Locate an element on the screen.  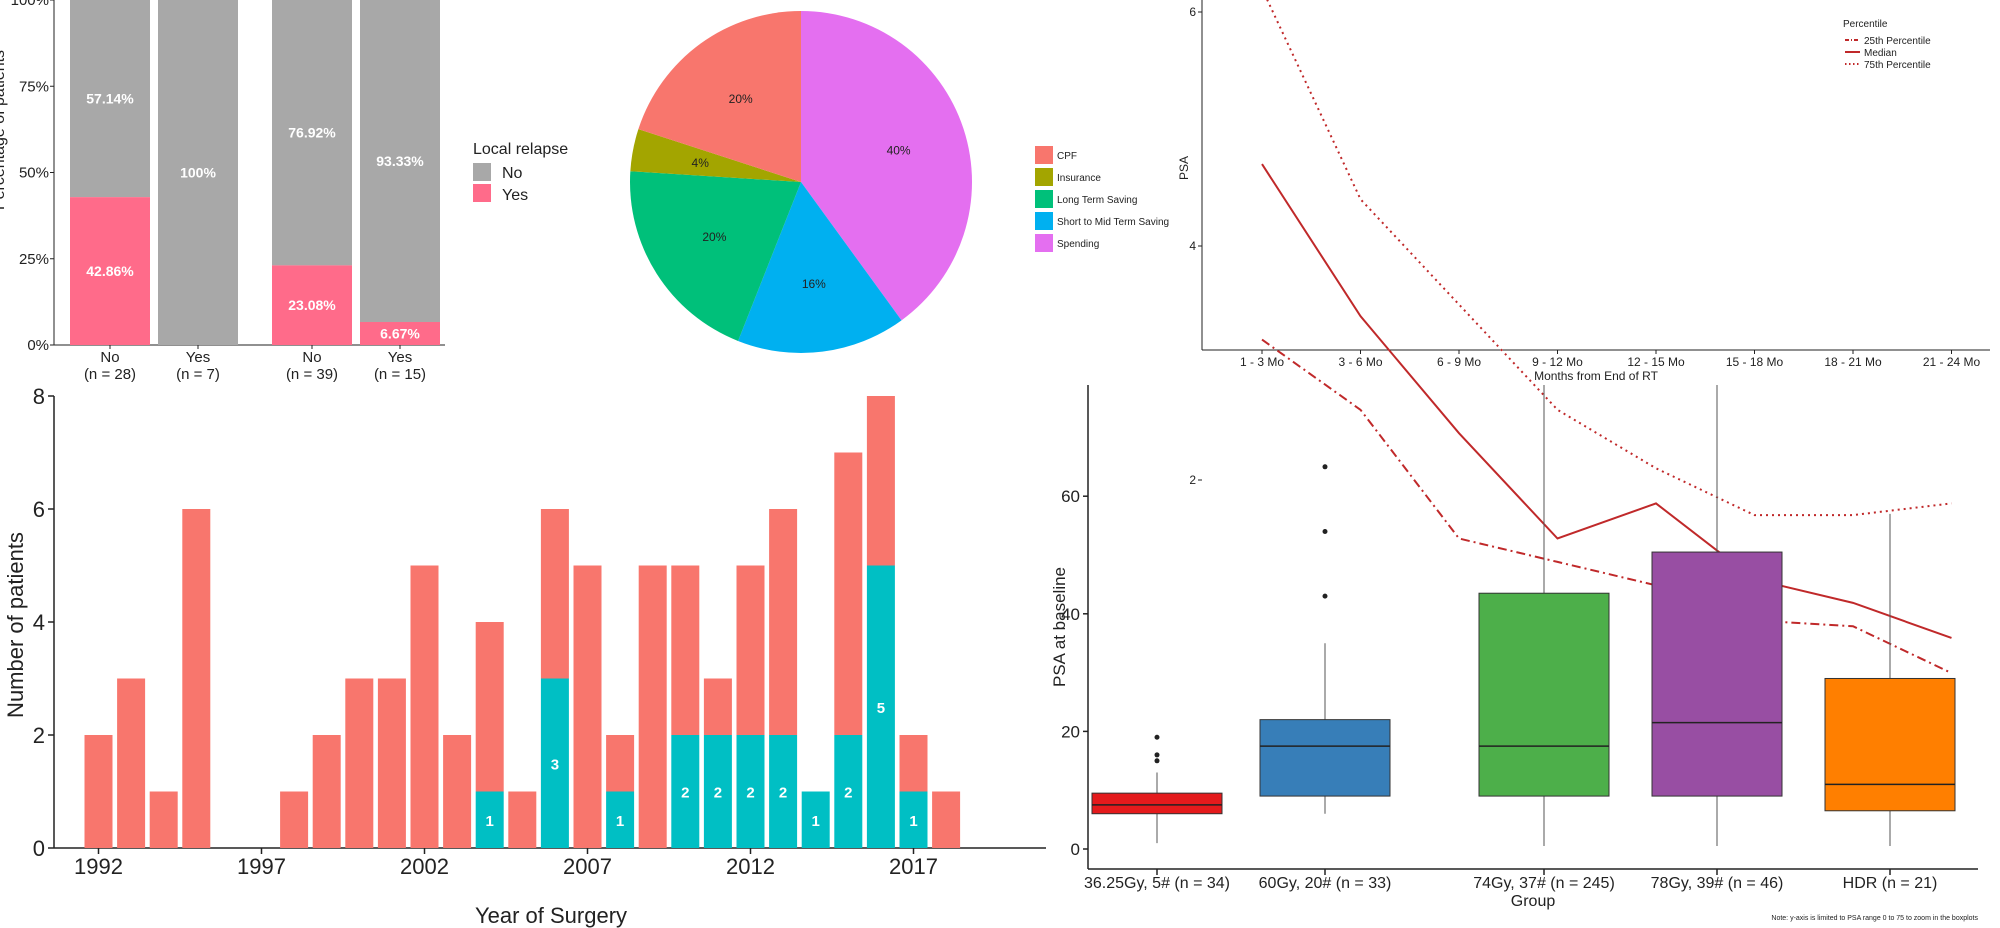
relapse-yes-label: 23.08% is located at coordinates (312, 305).